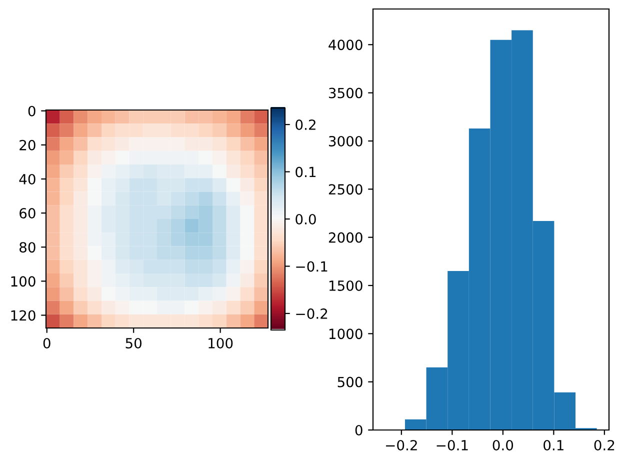 This screenshot has width=625, height=464. I want to click on x-tick-label: −0.2, so click(401, 445).